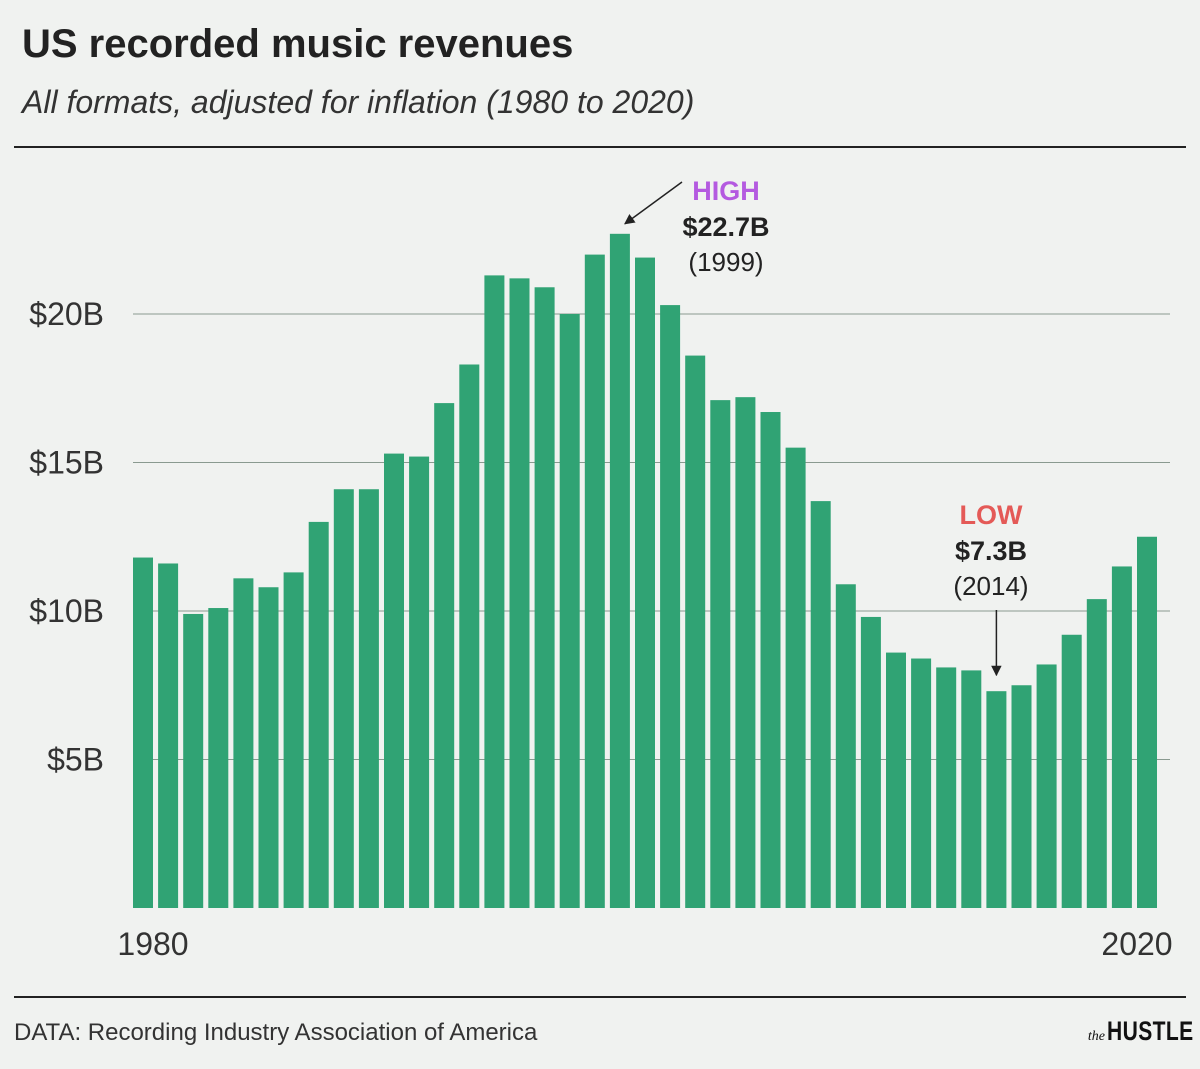  I want to click on bar-2014, so click(996, 799).